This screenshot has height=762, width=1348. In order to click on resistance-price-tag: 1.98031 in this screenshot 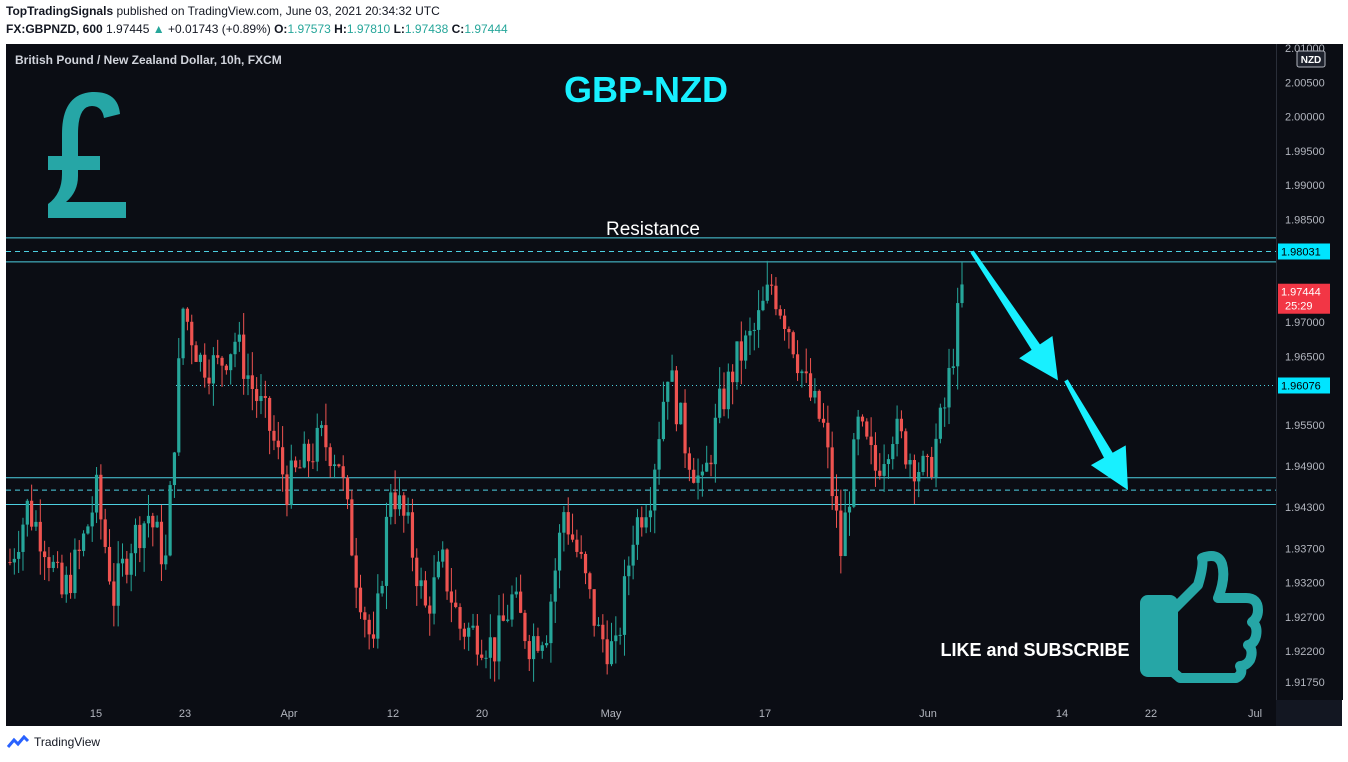, I will do `click(1301, 252)`.